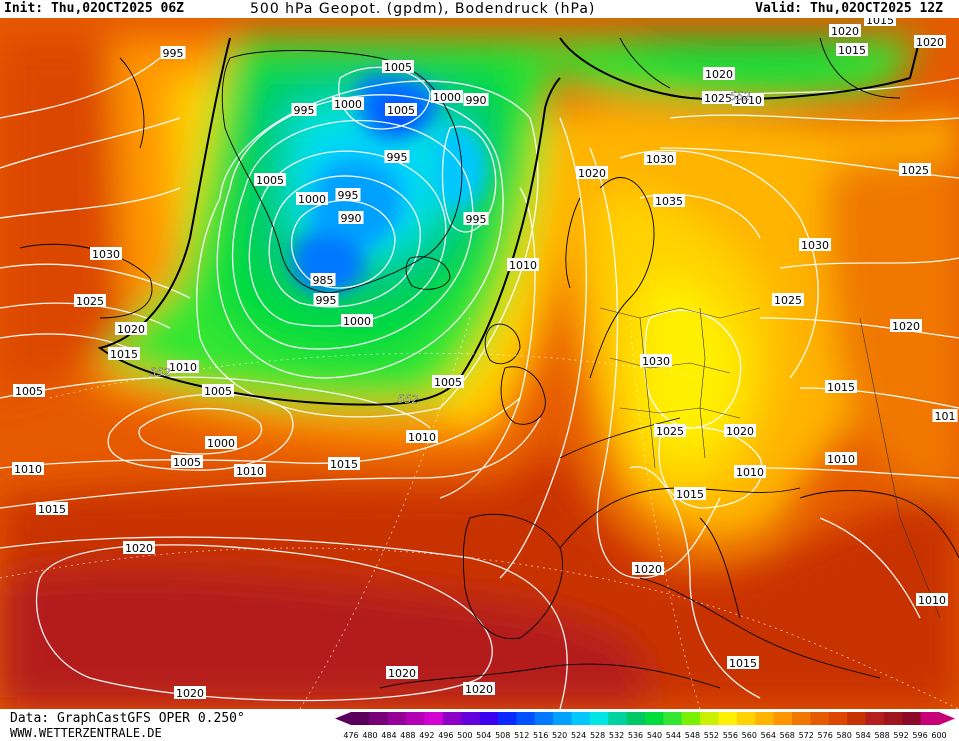  What do you see at coordinates (502, 735) in the screenshot?
I see `colorbar-tick-label: 508` at bounding box center [502, 735].